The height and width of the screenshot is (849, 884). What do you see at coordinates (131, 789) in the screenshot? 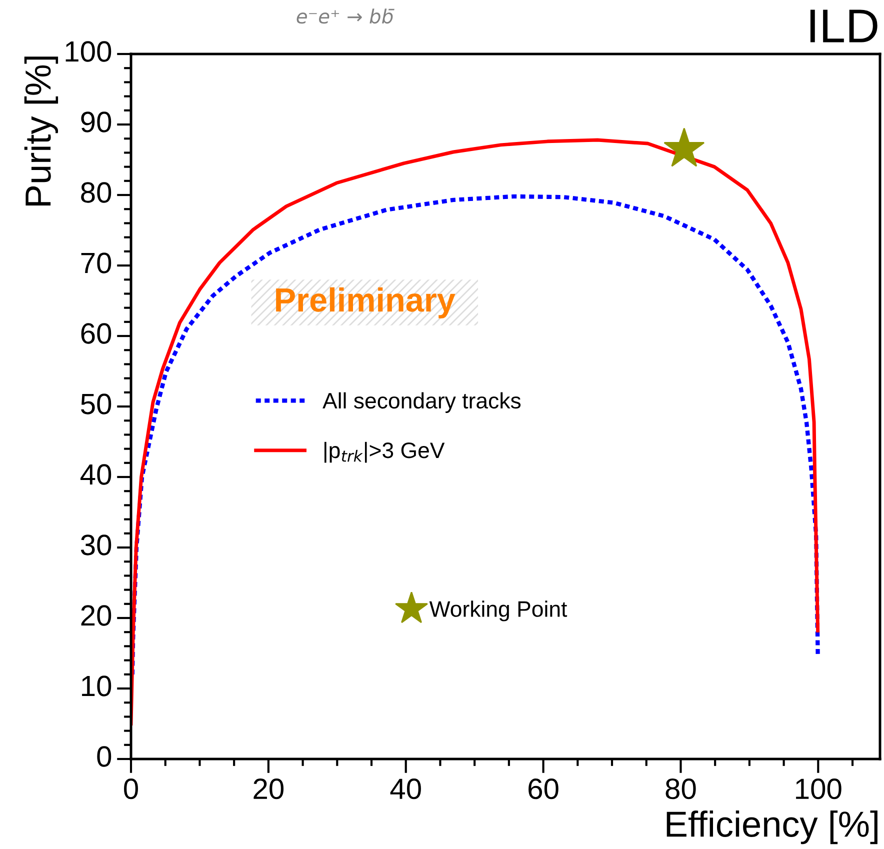
I see `x-tick-label: 0` at bounding box center [131, 789].